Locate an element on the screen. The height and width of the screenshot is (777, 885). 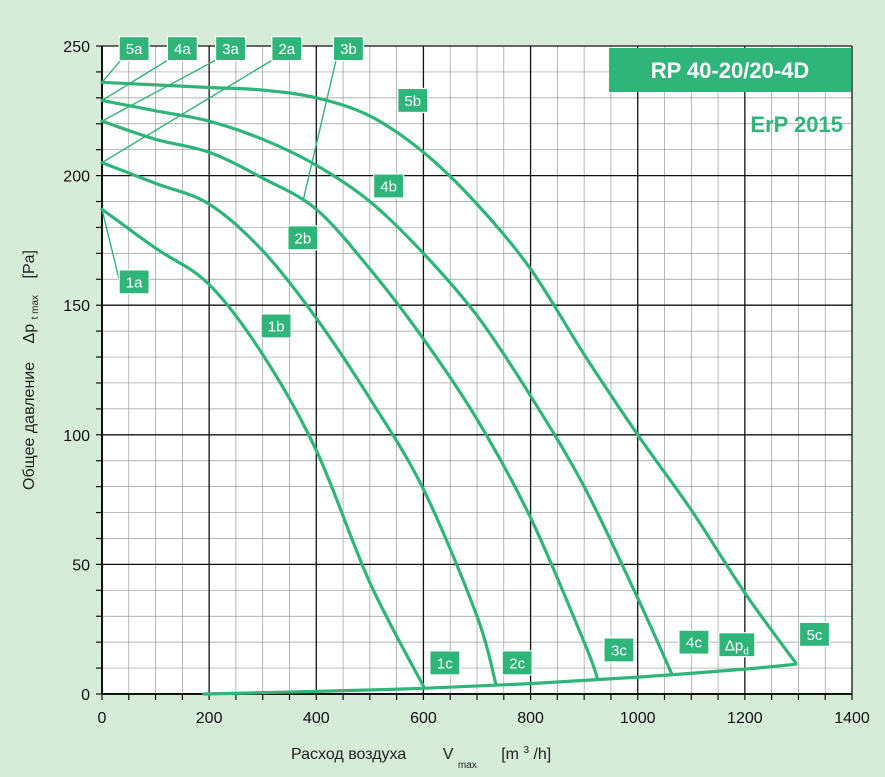
curve-label-text: 2b is located at coordinates (303, 238).